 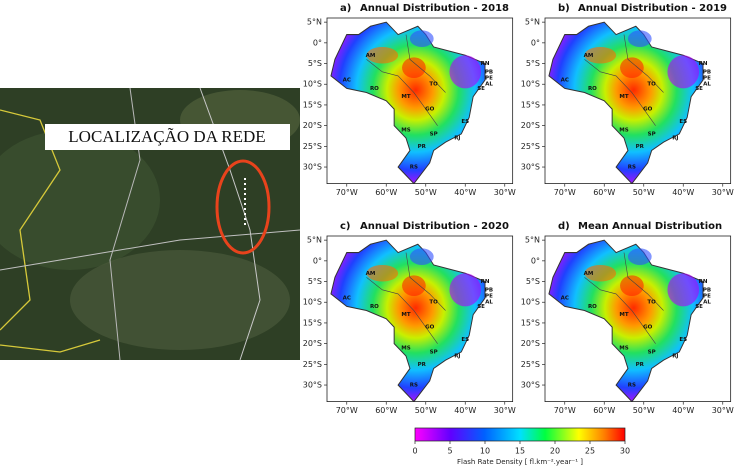 What do you see at coordinates (652, 8) in the screenshot?
I see `panel-title: Annual Distribution - 2019` at bounding box center [652, 8].